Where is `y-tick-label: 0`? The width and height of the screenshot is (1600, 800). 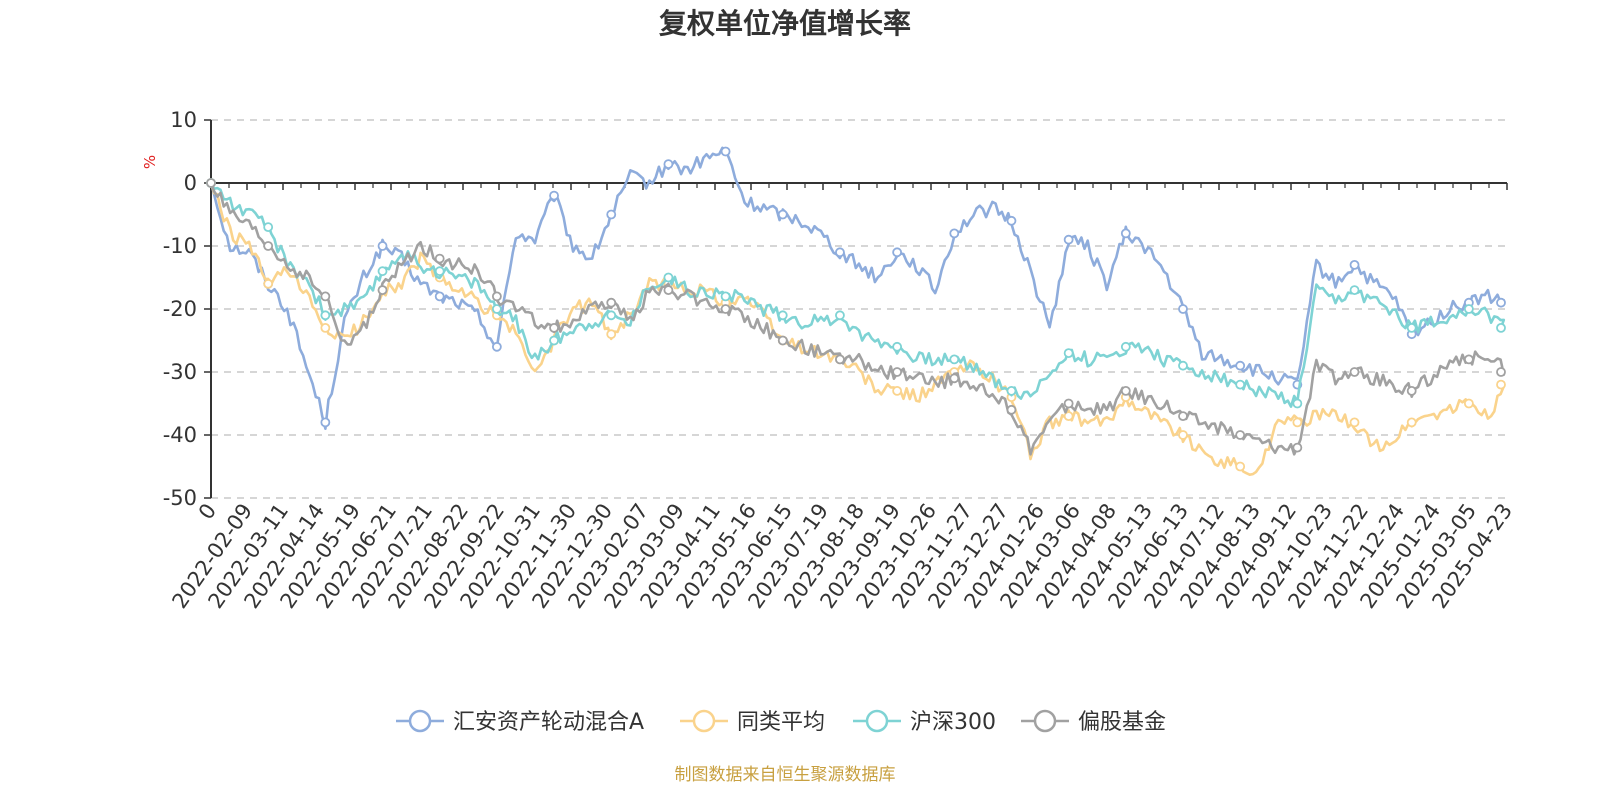
y-tick-label: 0 is located at coordinates (190, 183).